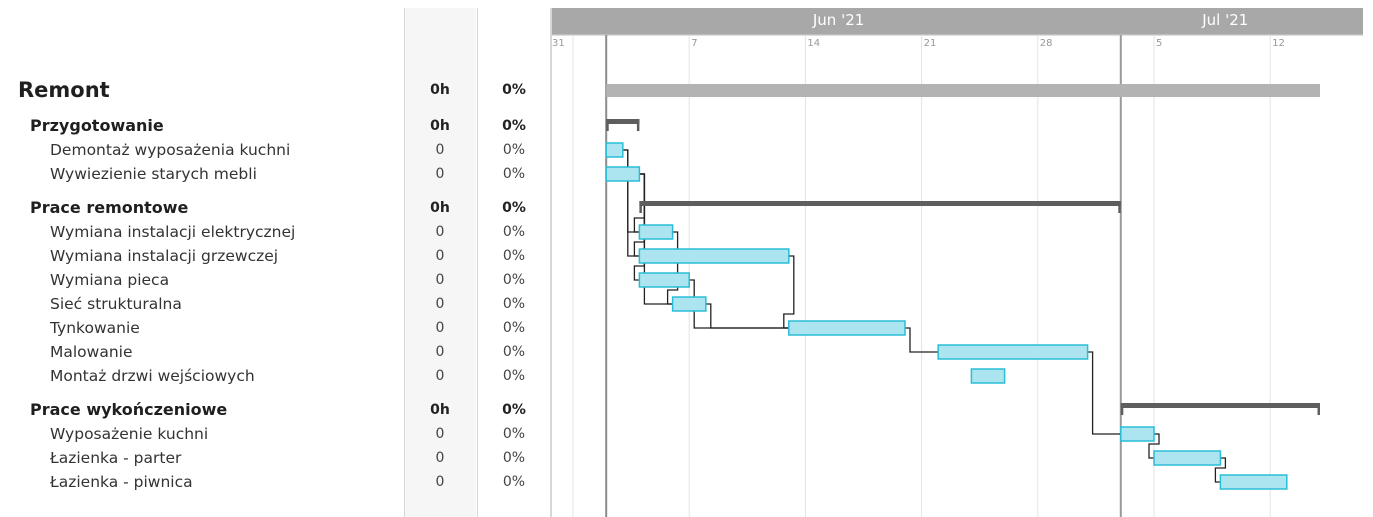 Image resolution: width=1373 pixels, height=517 pixels. I want to click on table-row: Malowanie 0 0%, so click(275, 352).